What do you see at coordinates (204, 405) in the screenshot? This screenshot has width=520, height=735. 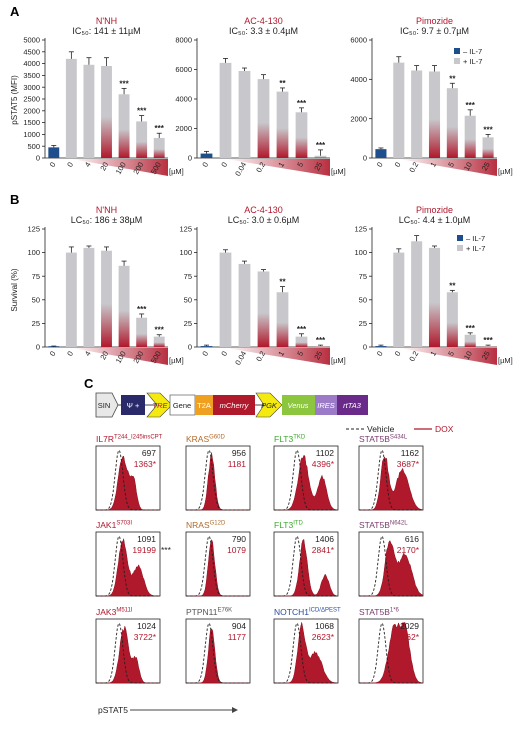 I see `construct-label-t2a: T2A` at bounding box center [204, 405].